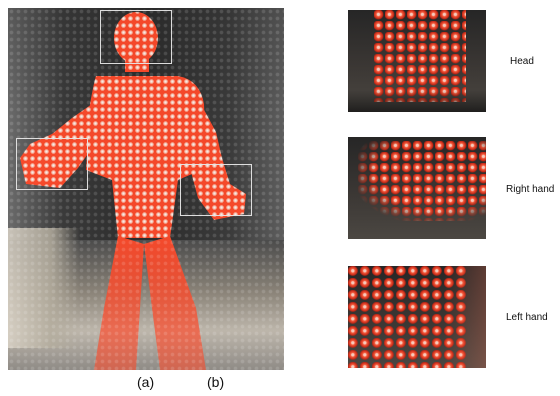 This screenshot has width=560, height=396. I want to click on torso-shape, so click(146, 157).